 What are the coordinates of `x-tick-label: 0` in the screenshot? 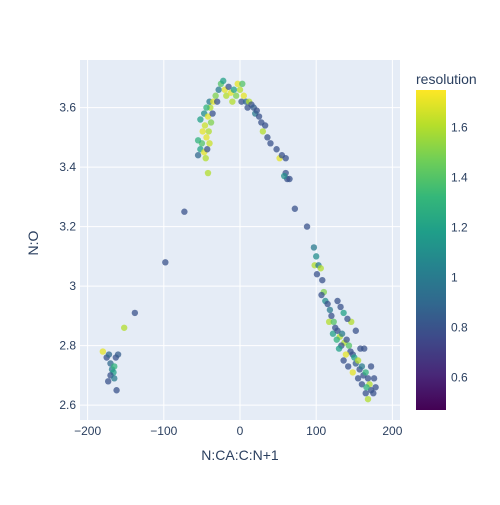 It's located at (240, 431).